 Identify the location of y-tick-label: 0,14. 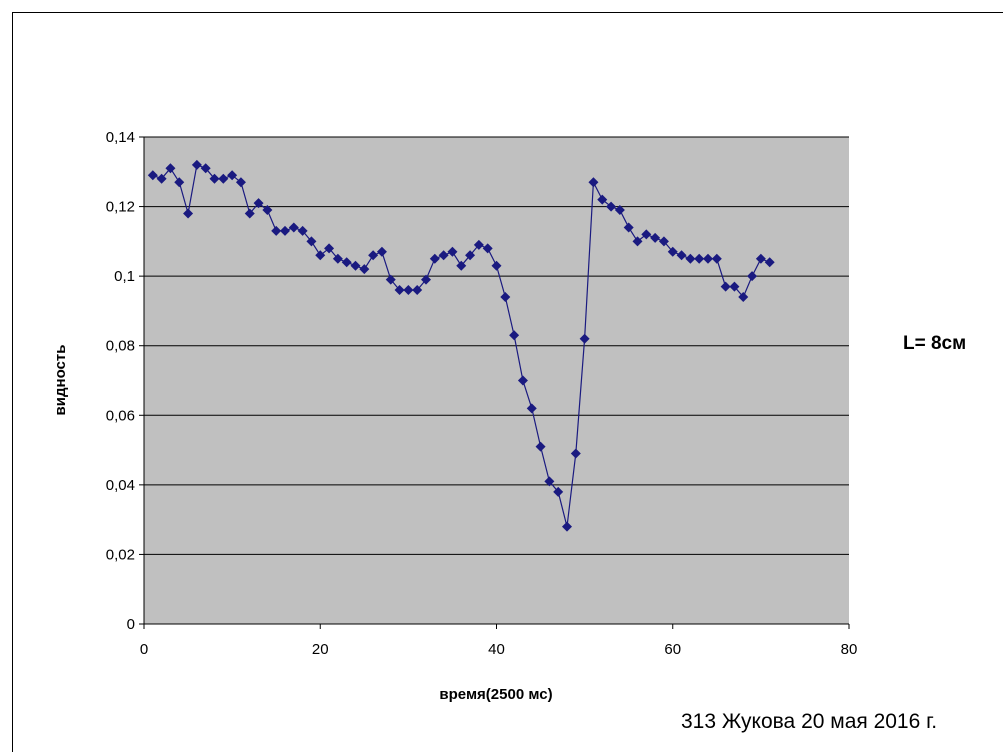
(120, 137).